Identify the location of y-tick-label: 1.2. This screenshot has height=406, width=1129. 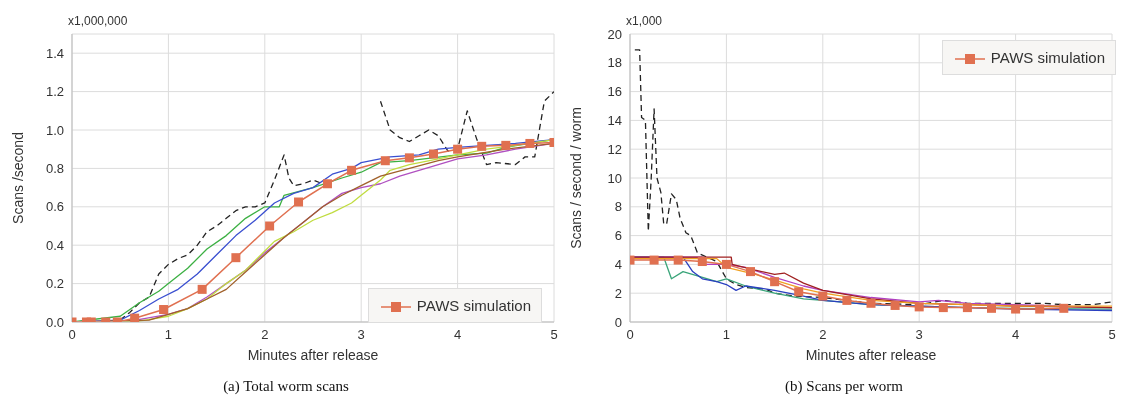
(54, 92).